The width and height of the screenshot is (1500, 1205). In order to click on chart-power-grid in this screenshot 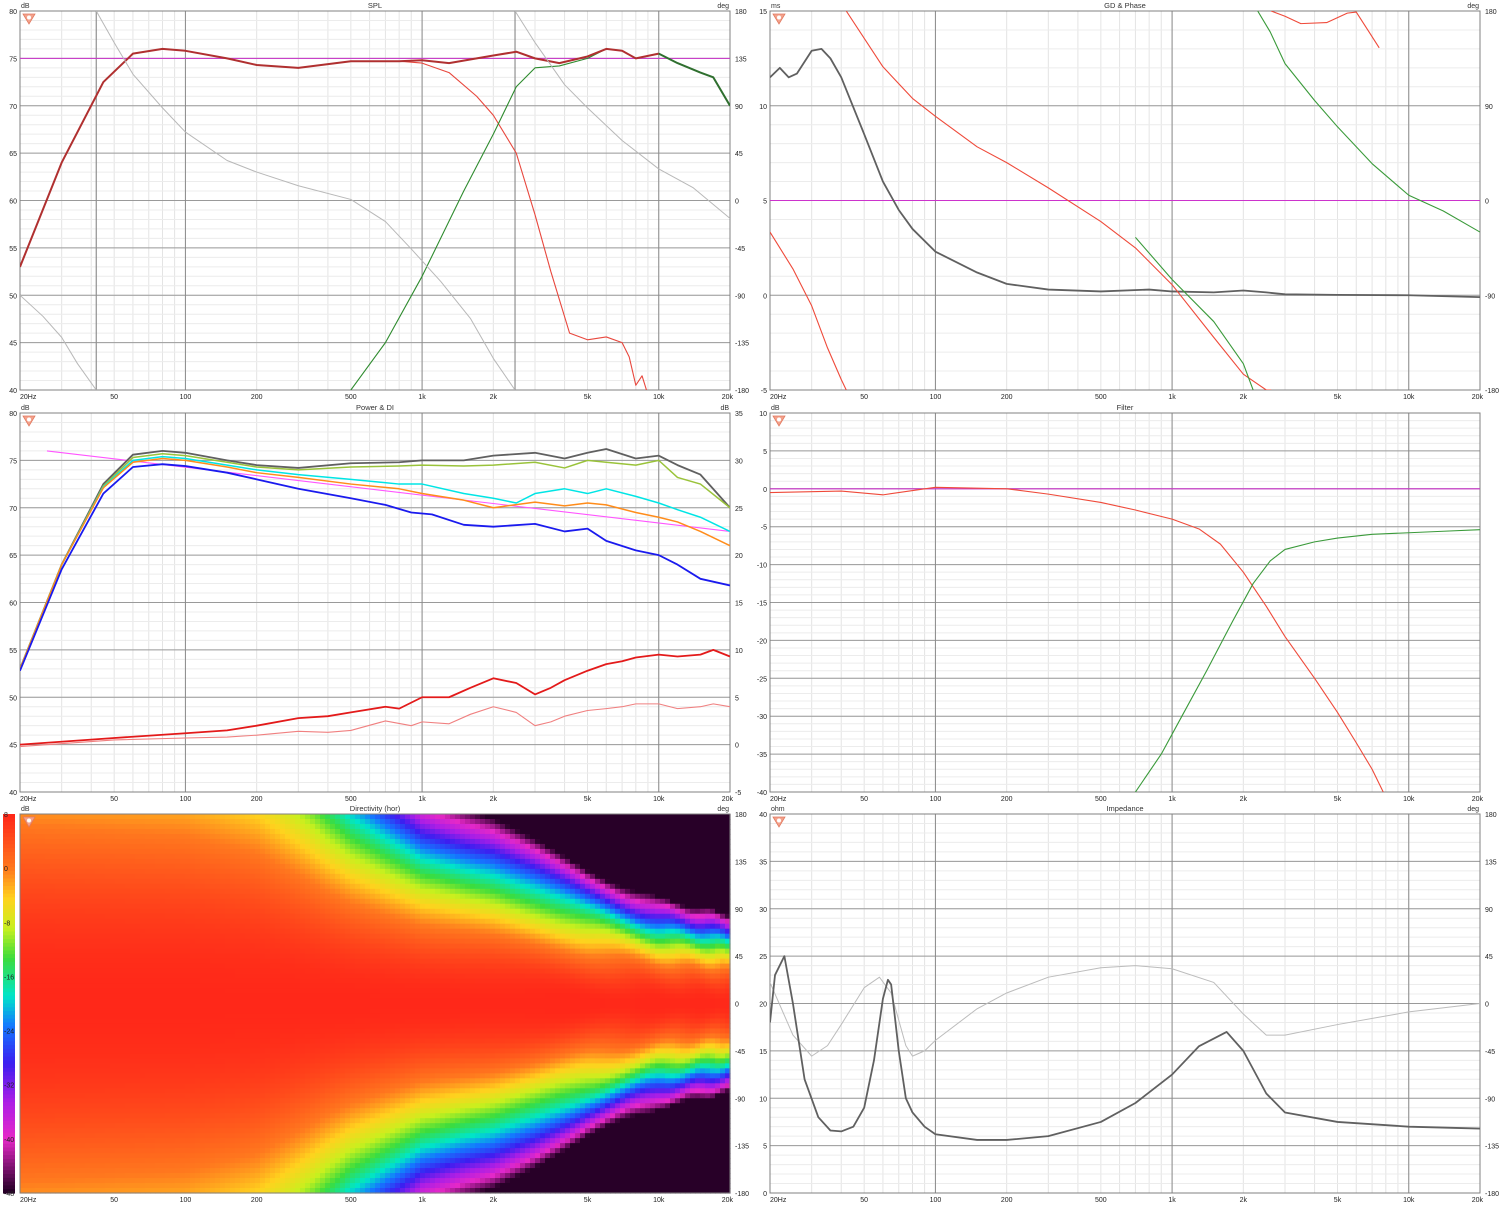, I will do `click(375, 602)`.